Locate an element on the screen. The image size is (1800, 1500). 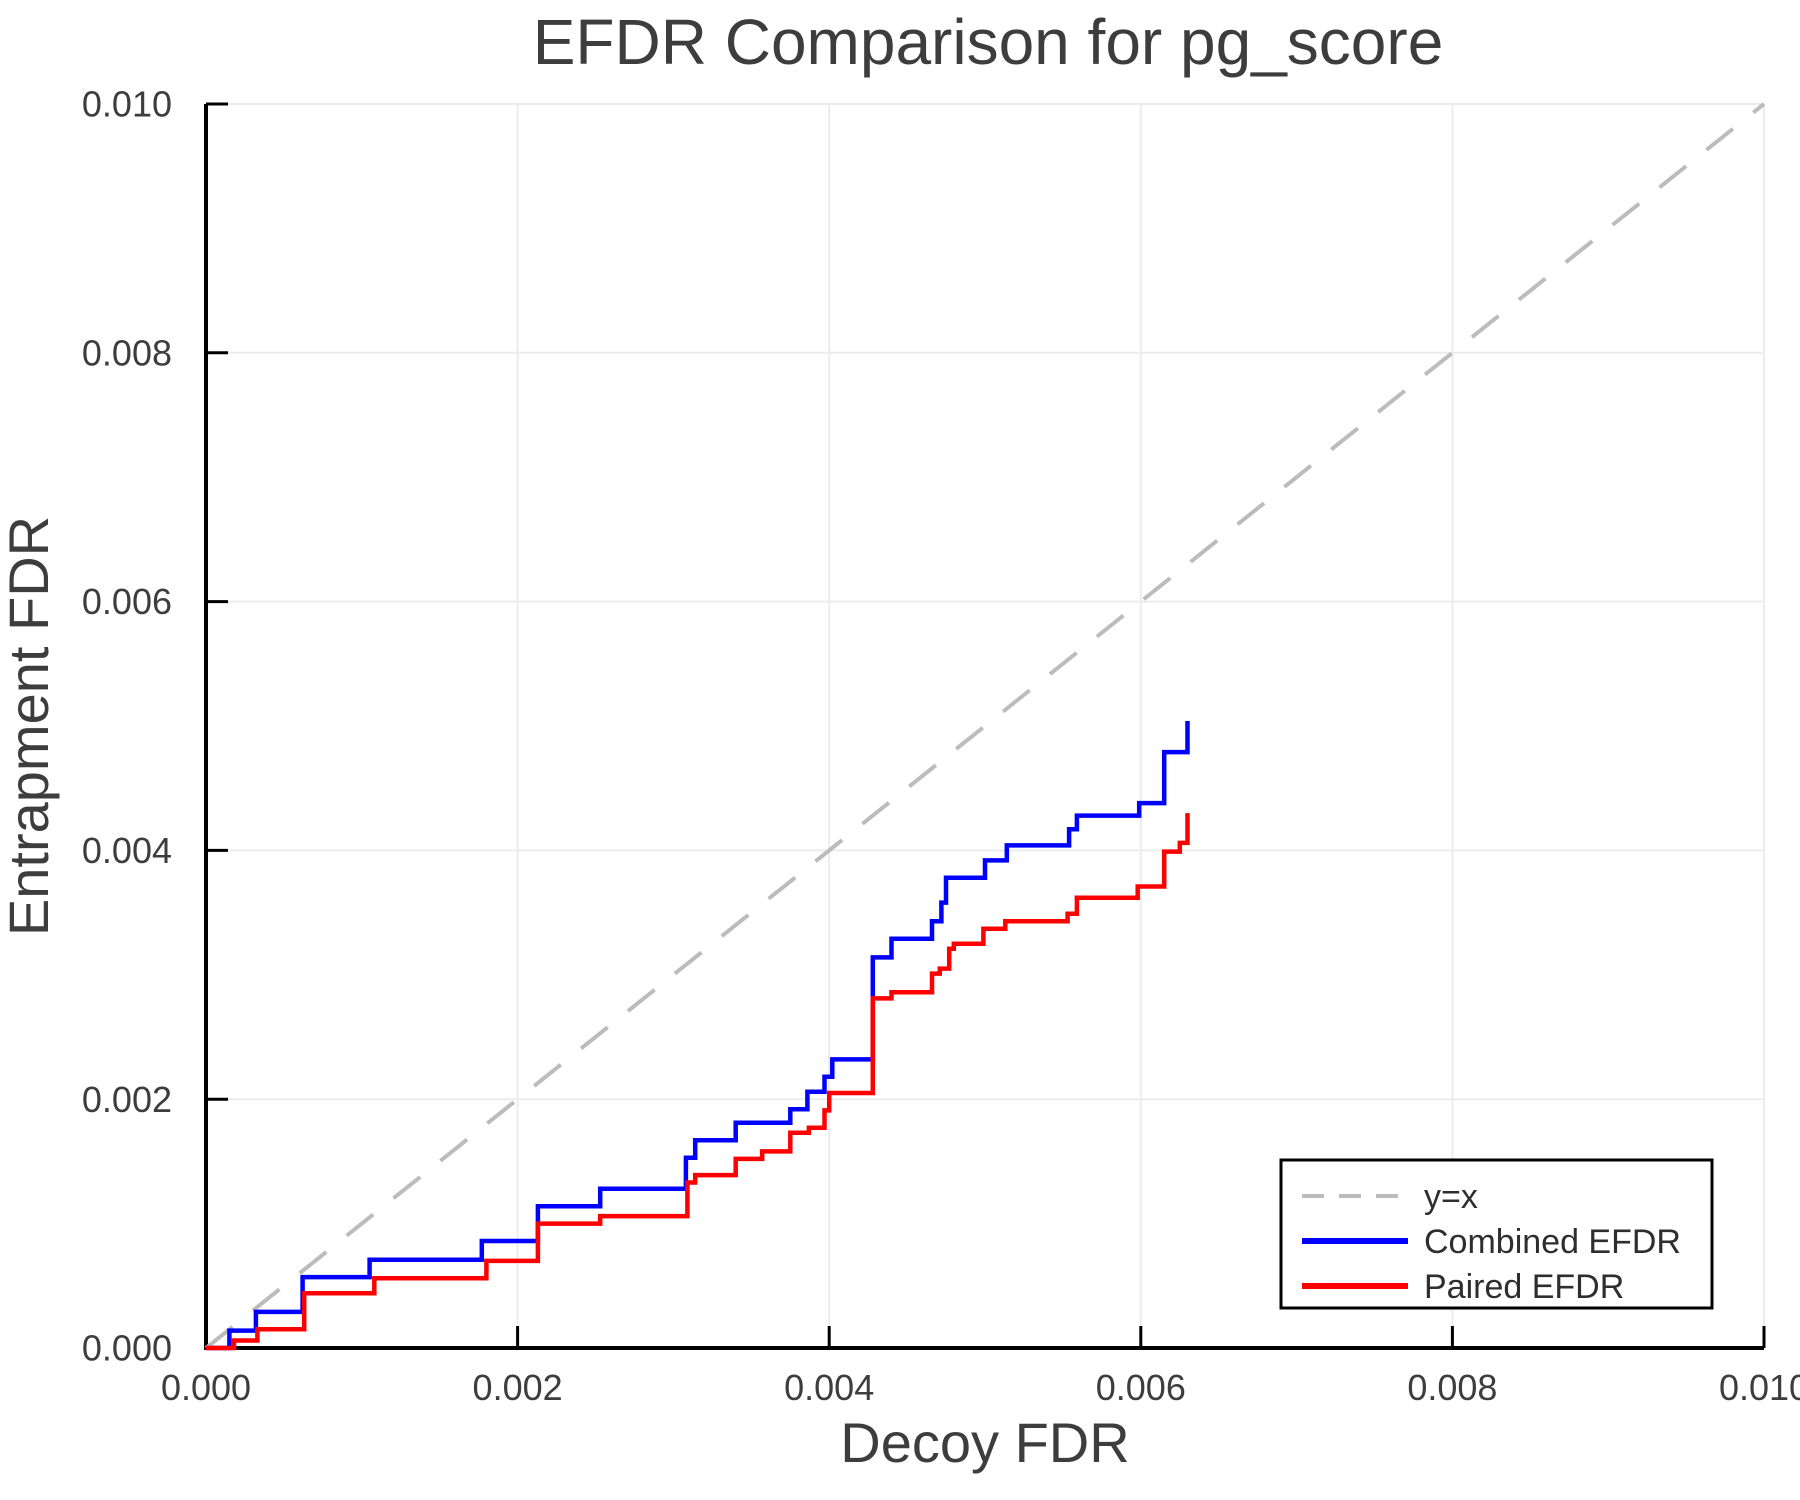
x-tick-label: 0.006 is located at coordinates (1141, 1387).